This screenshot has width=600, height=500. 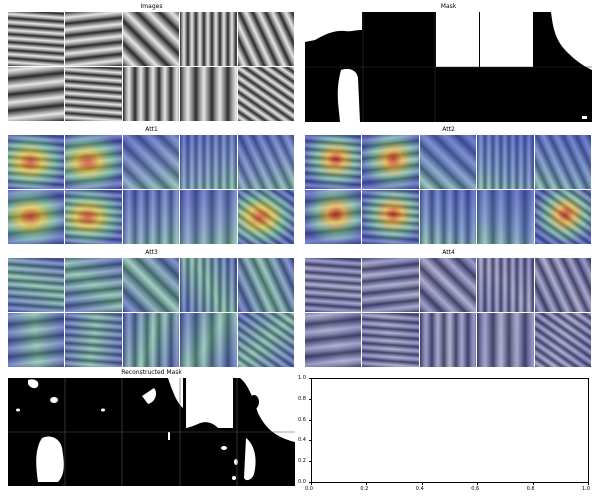 I want to click on y-tick-label: 0.4, so click(x=302, y=440).